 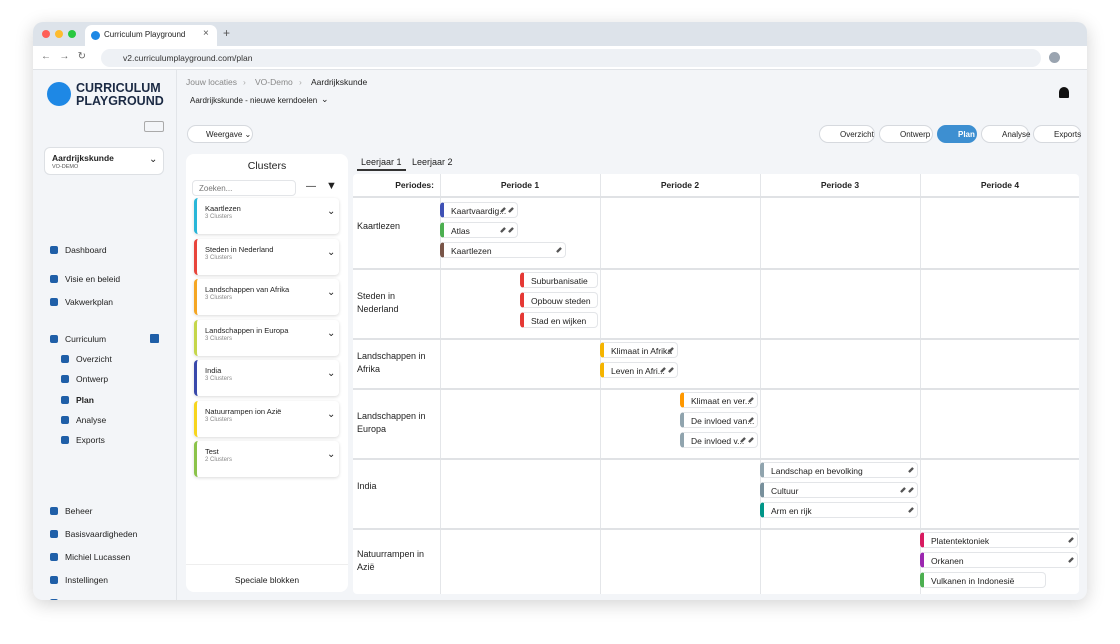 I want to click on nav-item: Basisvaardigheden, so click(x=101, y=534).